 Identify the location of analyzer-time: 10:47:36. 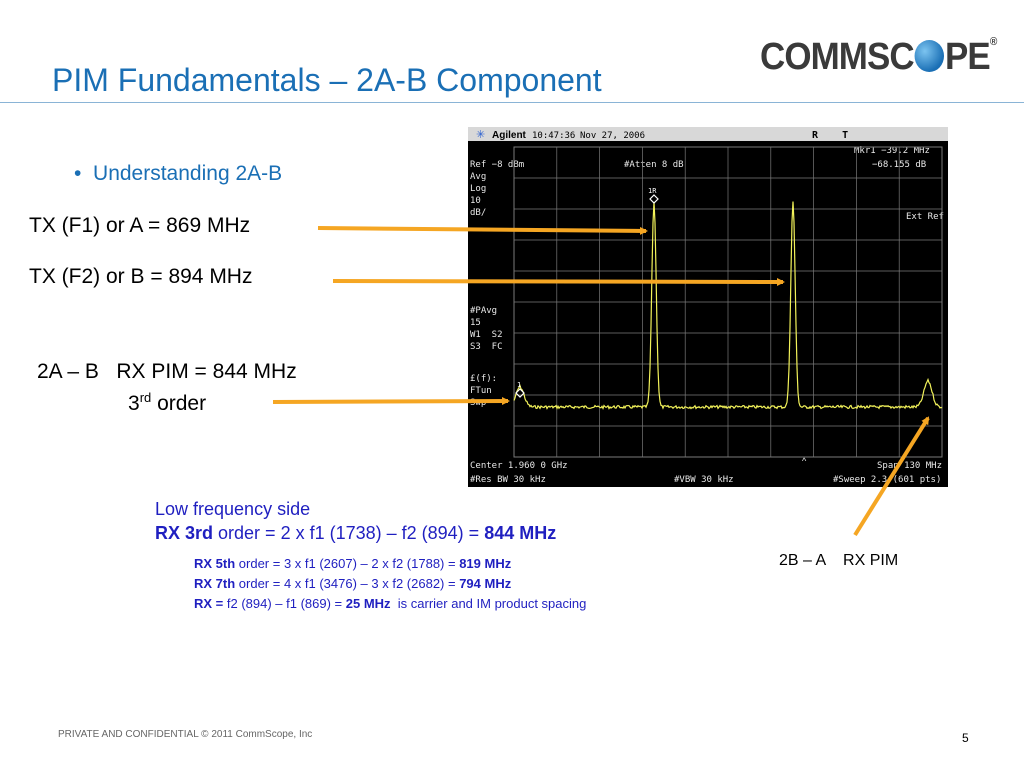
(553, 136).